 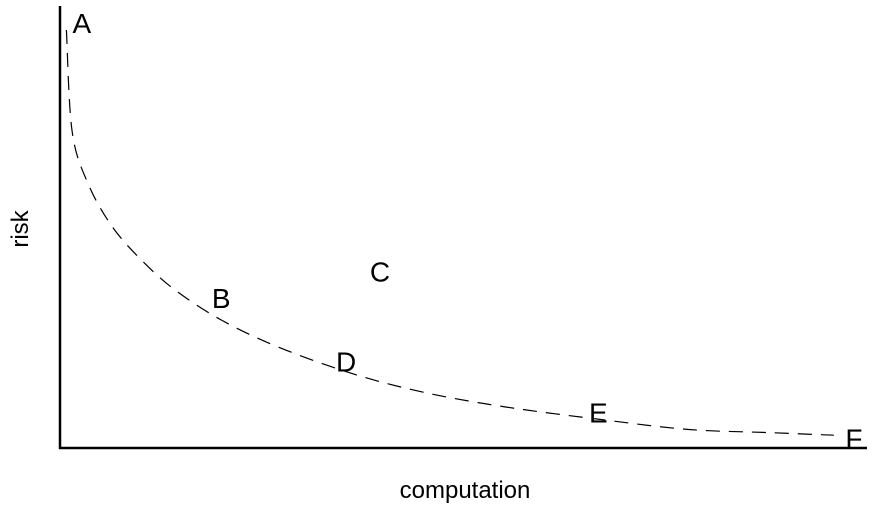 I want to click on x-axis-label: computation, so click(x=465, y=490).